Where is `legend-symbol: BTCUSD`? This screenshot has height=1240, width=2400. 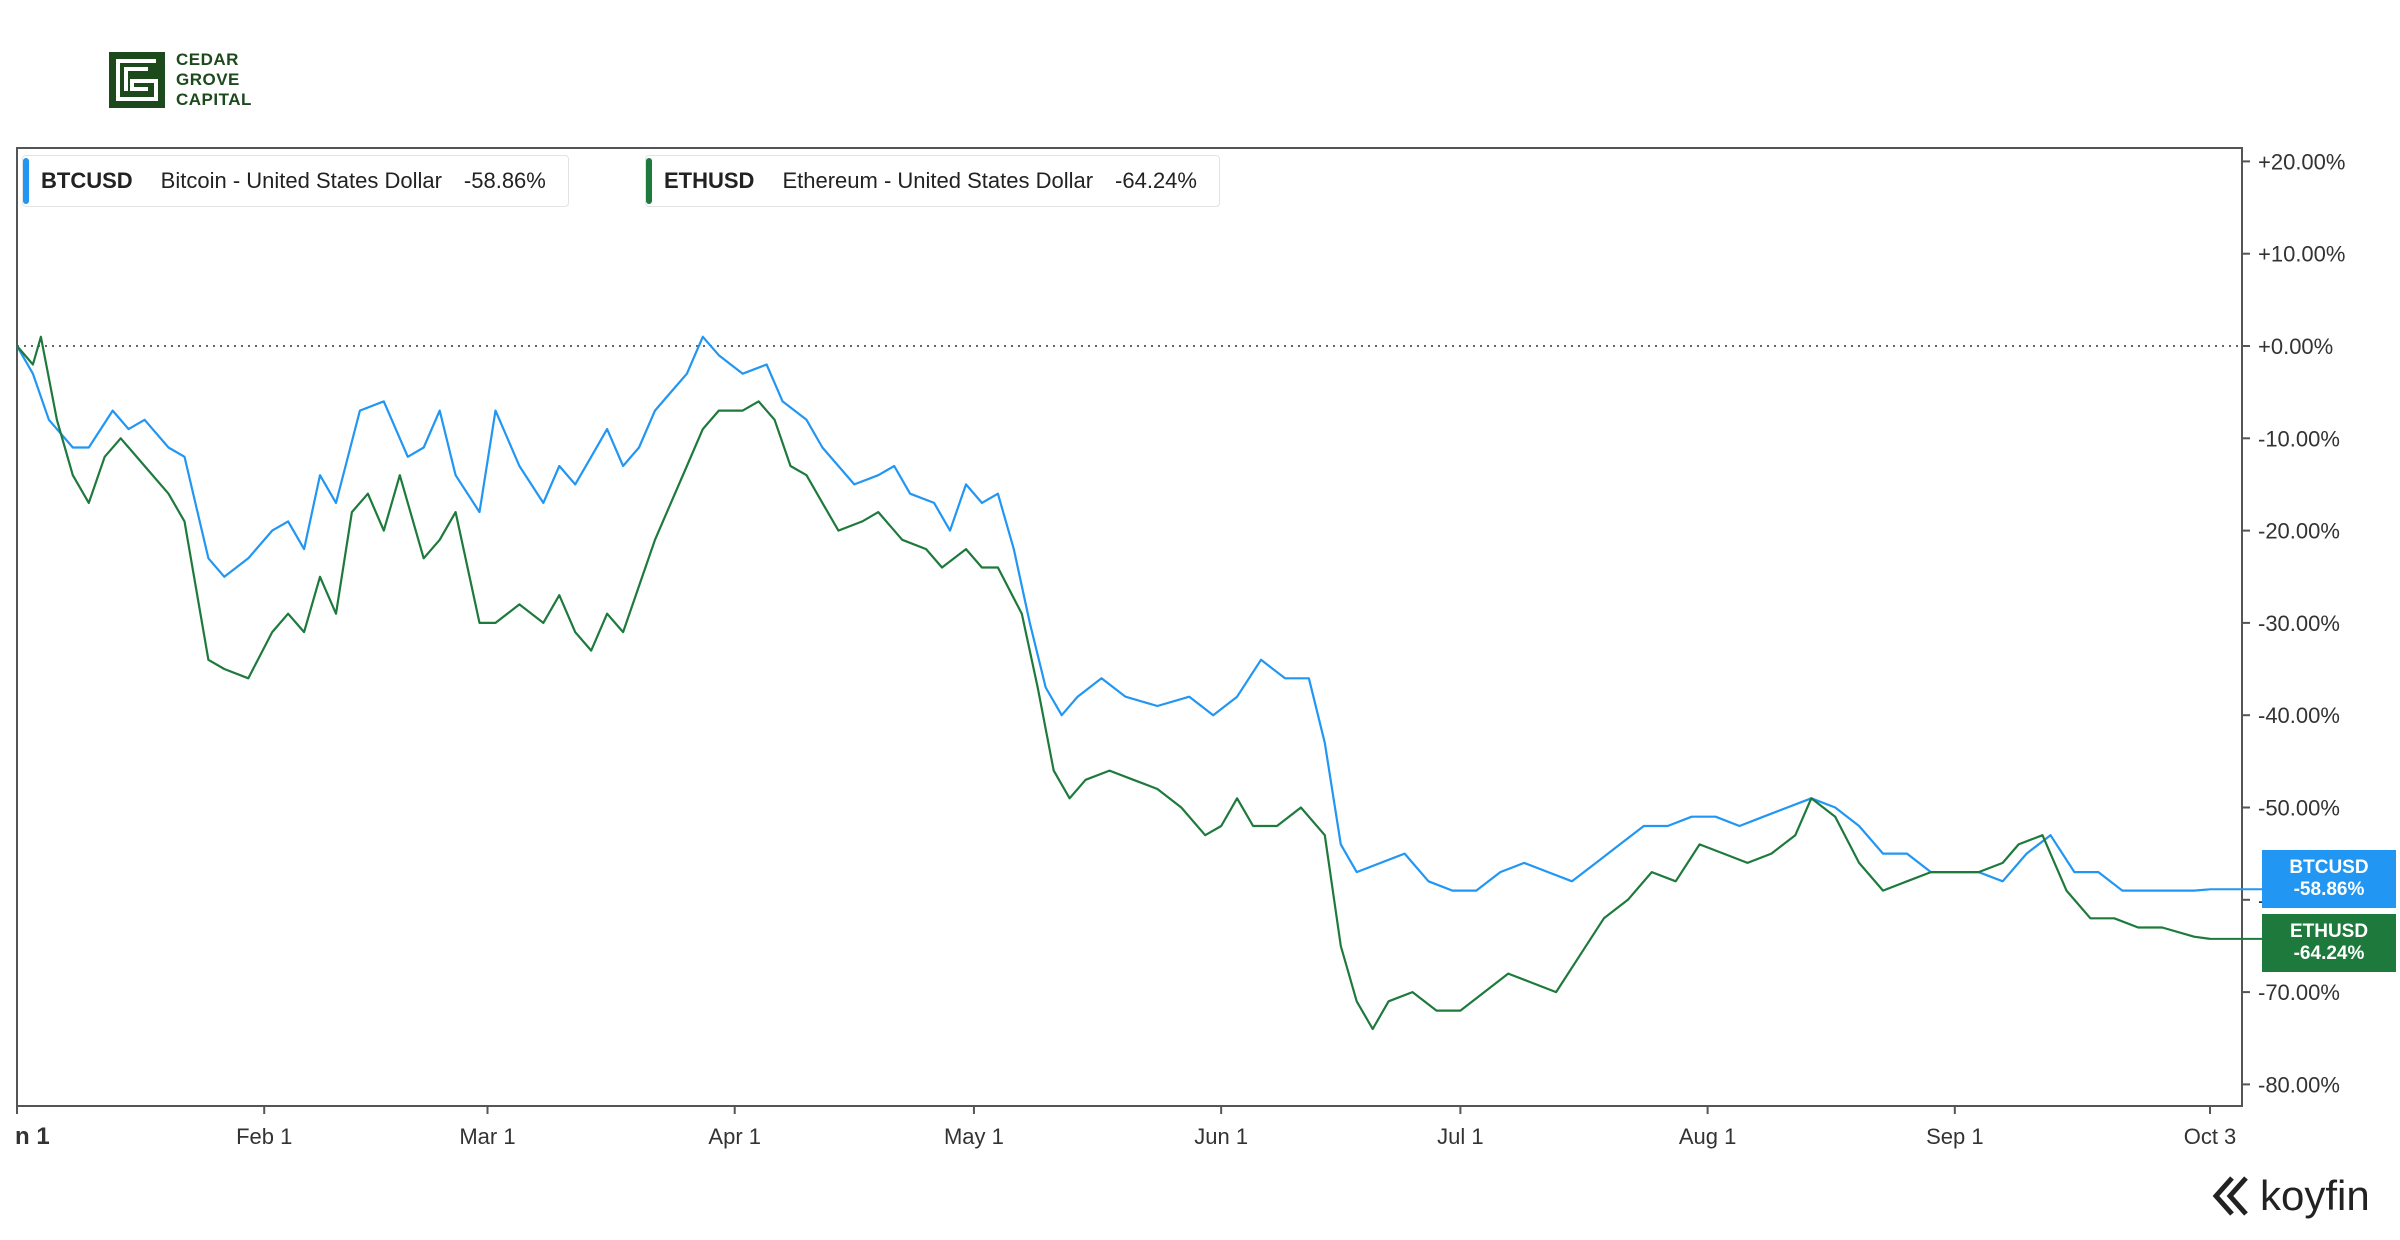
legend-symbol: BTCUSD is located at coordinates (87, 180).